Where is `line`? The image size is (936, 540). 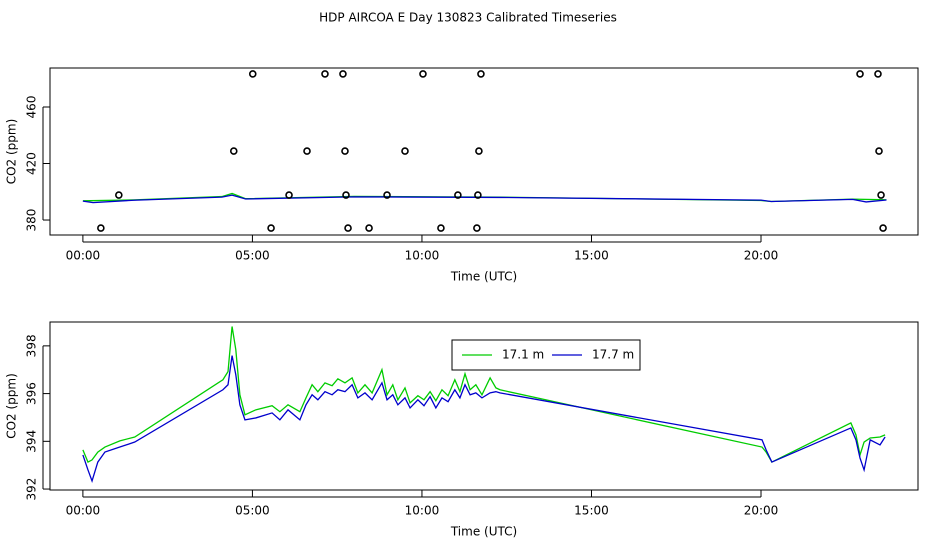 line is located at coordinates (484, 199).